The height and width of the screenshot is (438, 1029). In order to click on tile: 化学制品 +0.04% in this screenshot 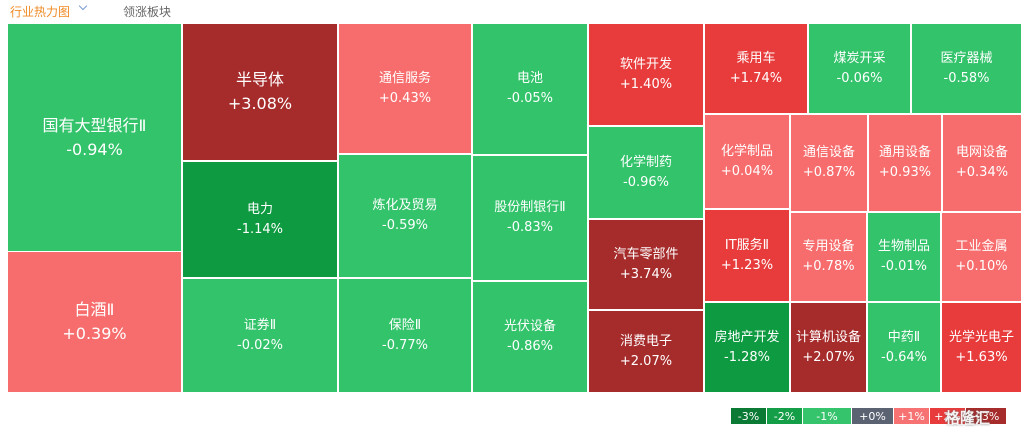, I will do `click(747, 161)`.